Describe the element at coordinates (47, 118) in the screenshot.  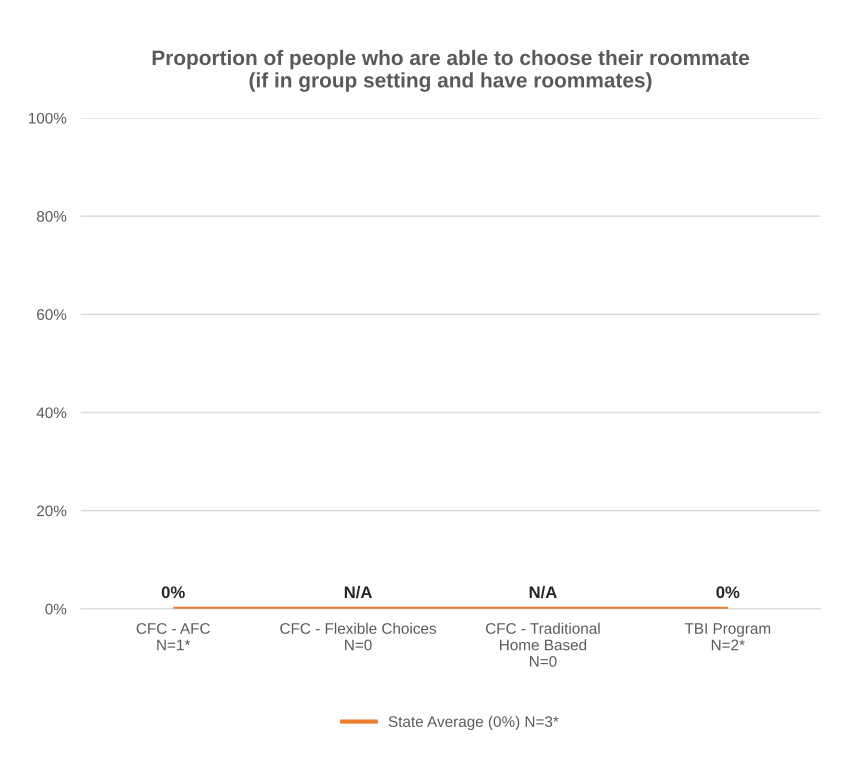
I see `y-tick-label: 100%` at that location.